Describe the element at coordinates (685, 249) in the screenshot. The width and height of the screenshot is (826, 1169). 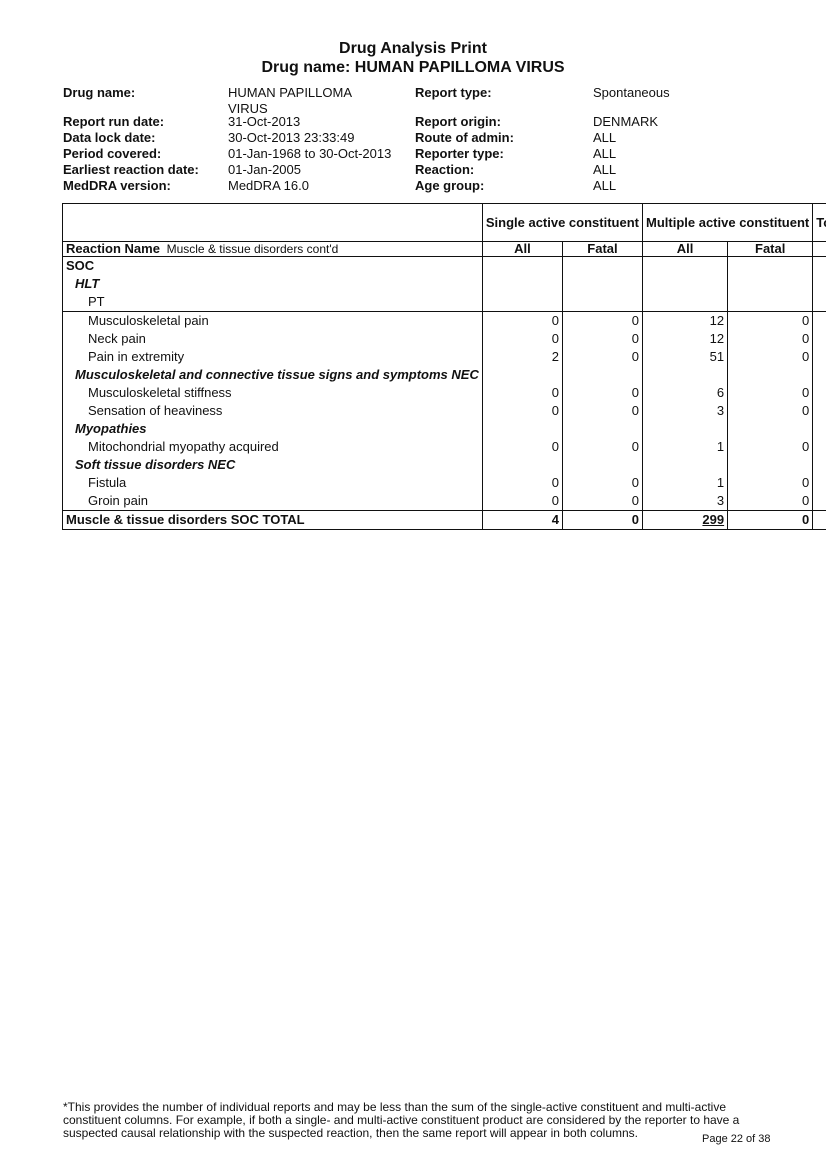
I see `col-all: All` at that location.